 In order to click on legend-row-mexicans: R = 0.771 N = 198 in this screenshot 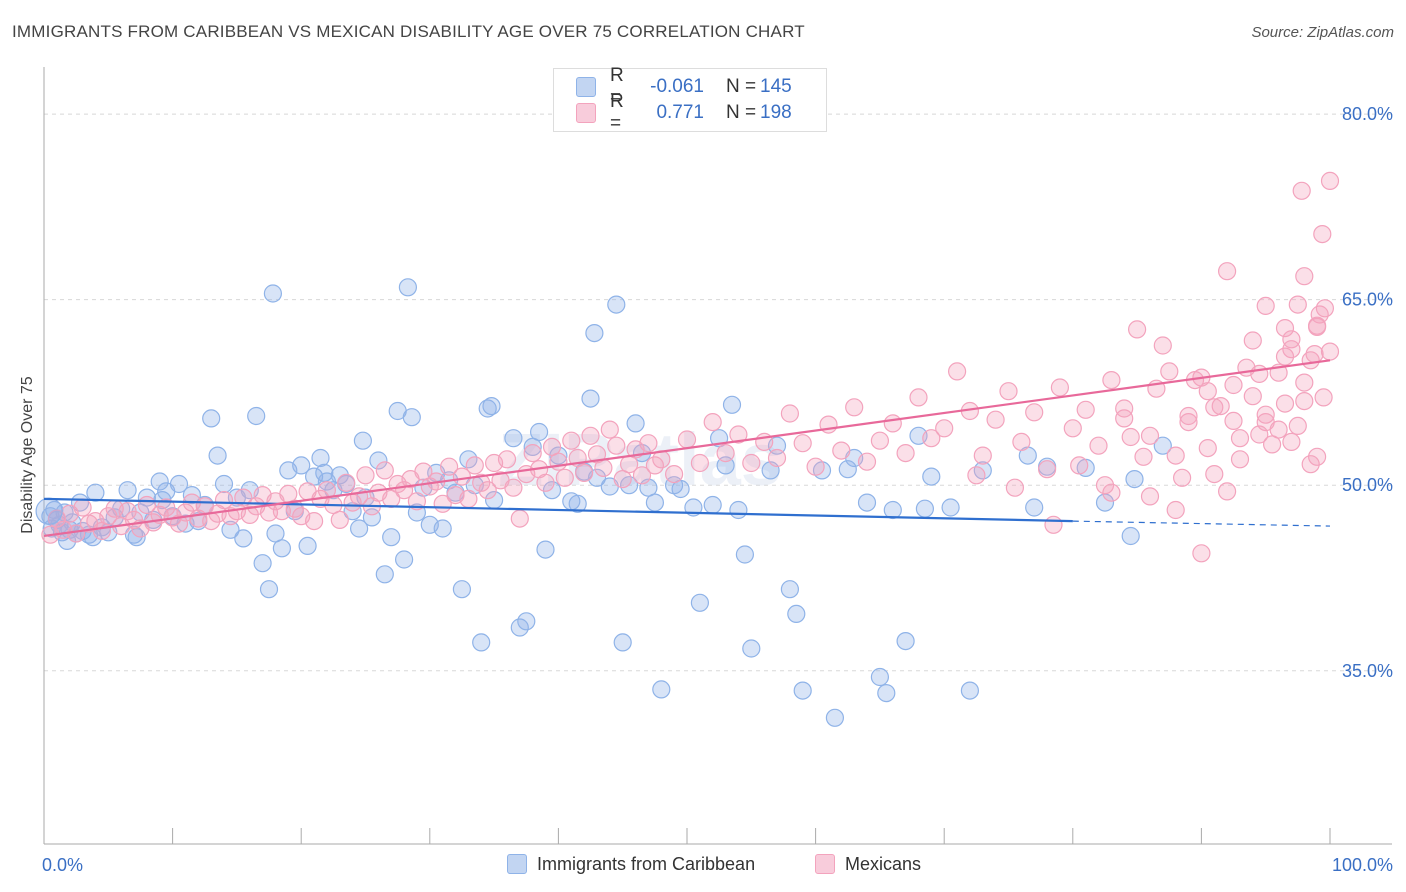, I will do `click(684, 112)`.